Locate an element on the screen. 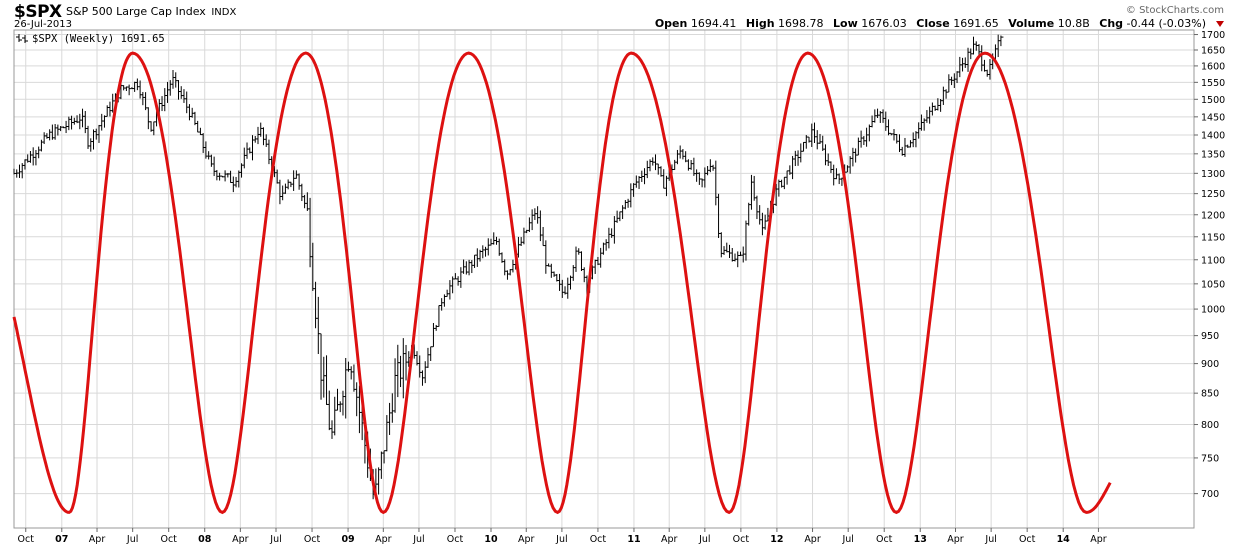 The height and width of the screenshot is (546, 1240). y-tick-label: 1550 is located at coordinates (1213, 83).